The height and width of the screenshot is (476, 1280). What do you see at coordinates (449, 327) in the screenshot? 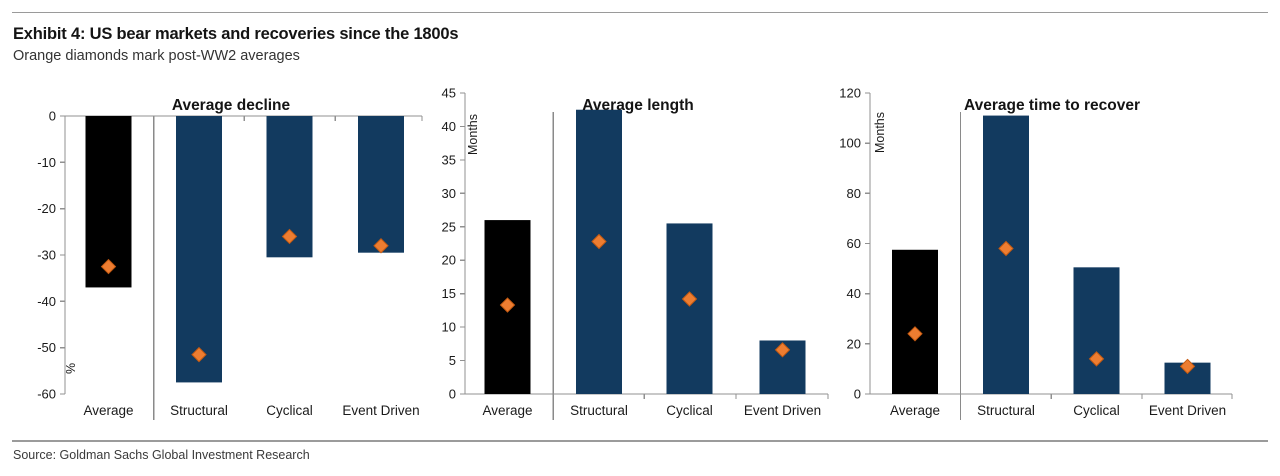
I see `y-tick-label: 10` at bounding box center [449, 327].